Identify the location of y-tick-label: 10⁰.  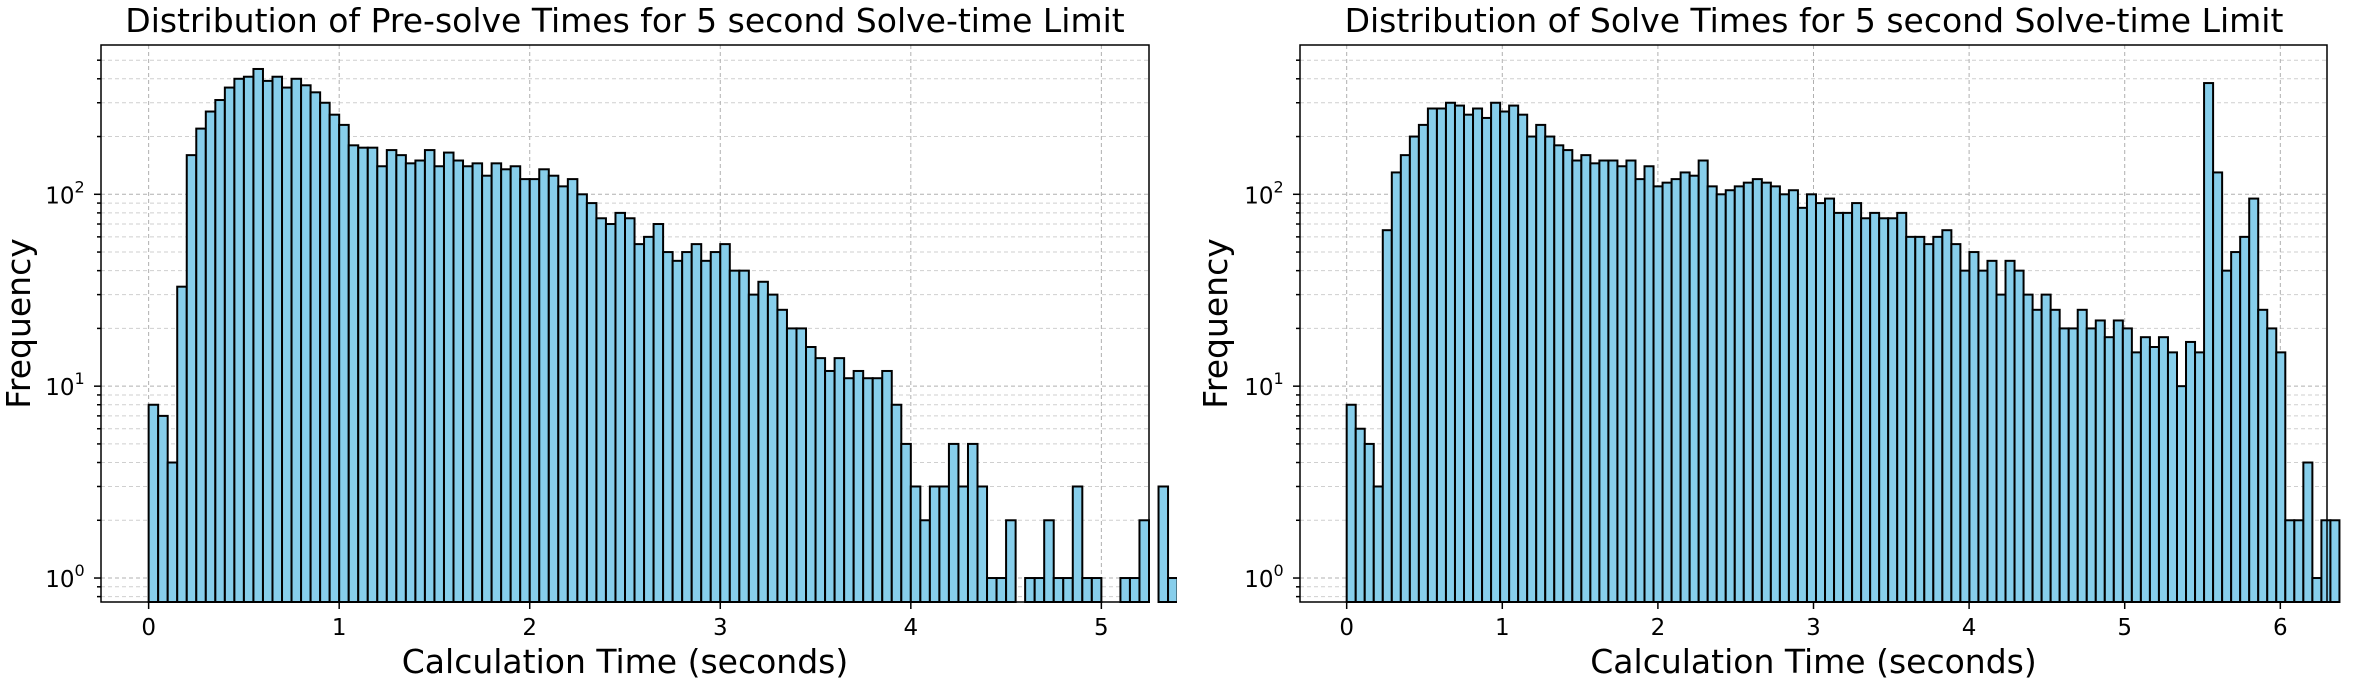
(1263, 577).